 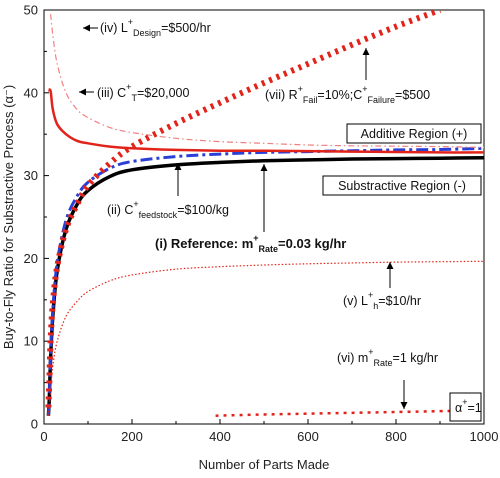 What do you see at coordinates (31, 341) in the screenshot?
I see `y-tick-label: 10` at bounding box center [31, 341].